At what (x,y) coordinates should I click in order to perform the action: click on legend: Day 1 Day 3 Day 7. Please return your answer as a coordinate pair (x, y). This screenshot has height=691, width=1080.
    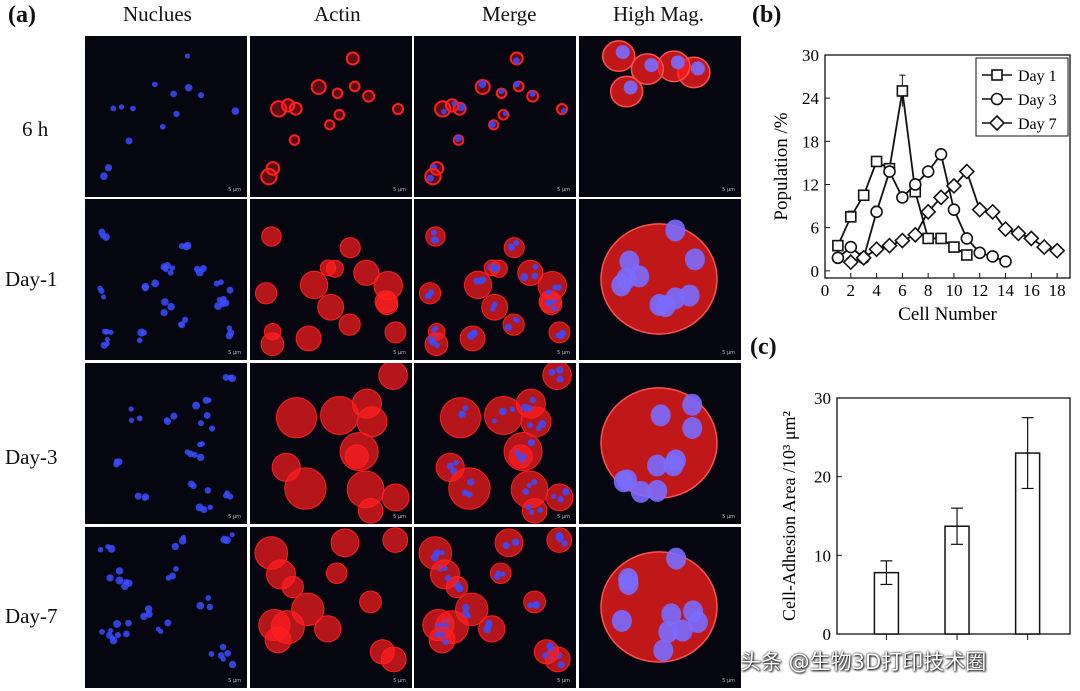
    Looking at the image, I should click on (1022, 97).